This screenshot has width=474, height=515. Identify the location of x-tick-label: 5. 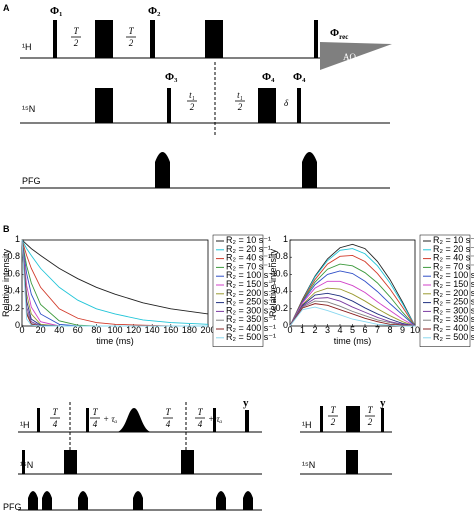
(352, 330).